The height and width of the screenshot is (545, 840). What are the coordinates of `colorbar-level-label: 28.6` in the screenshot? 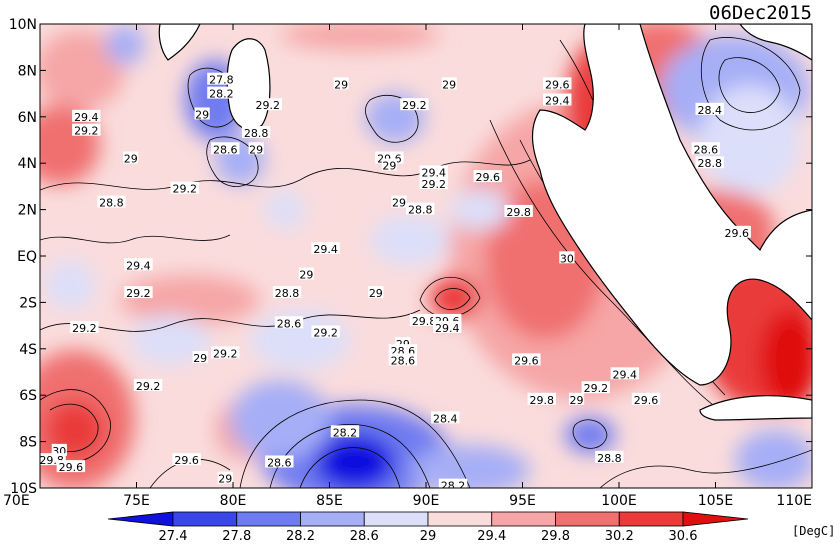 It's located at (364, 536).